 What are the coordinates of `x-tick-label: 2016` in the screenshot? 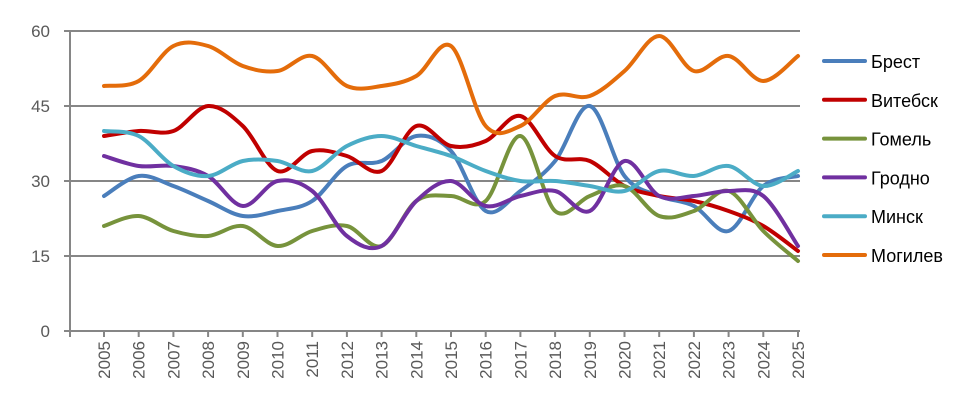 It's located at (486, 360).